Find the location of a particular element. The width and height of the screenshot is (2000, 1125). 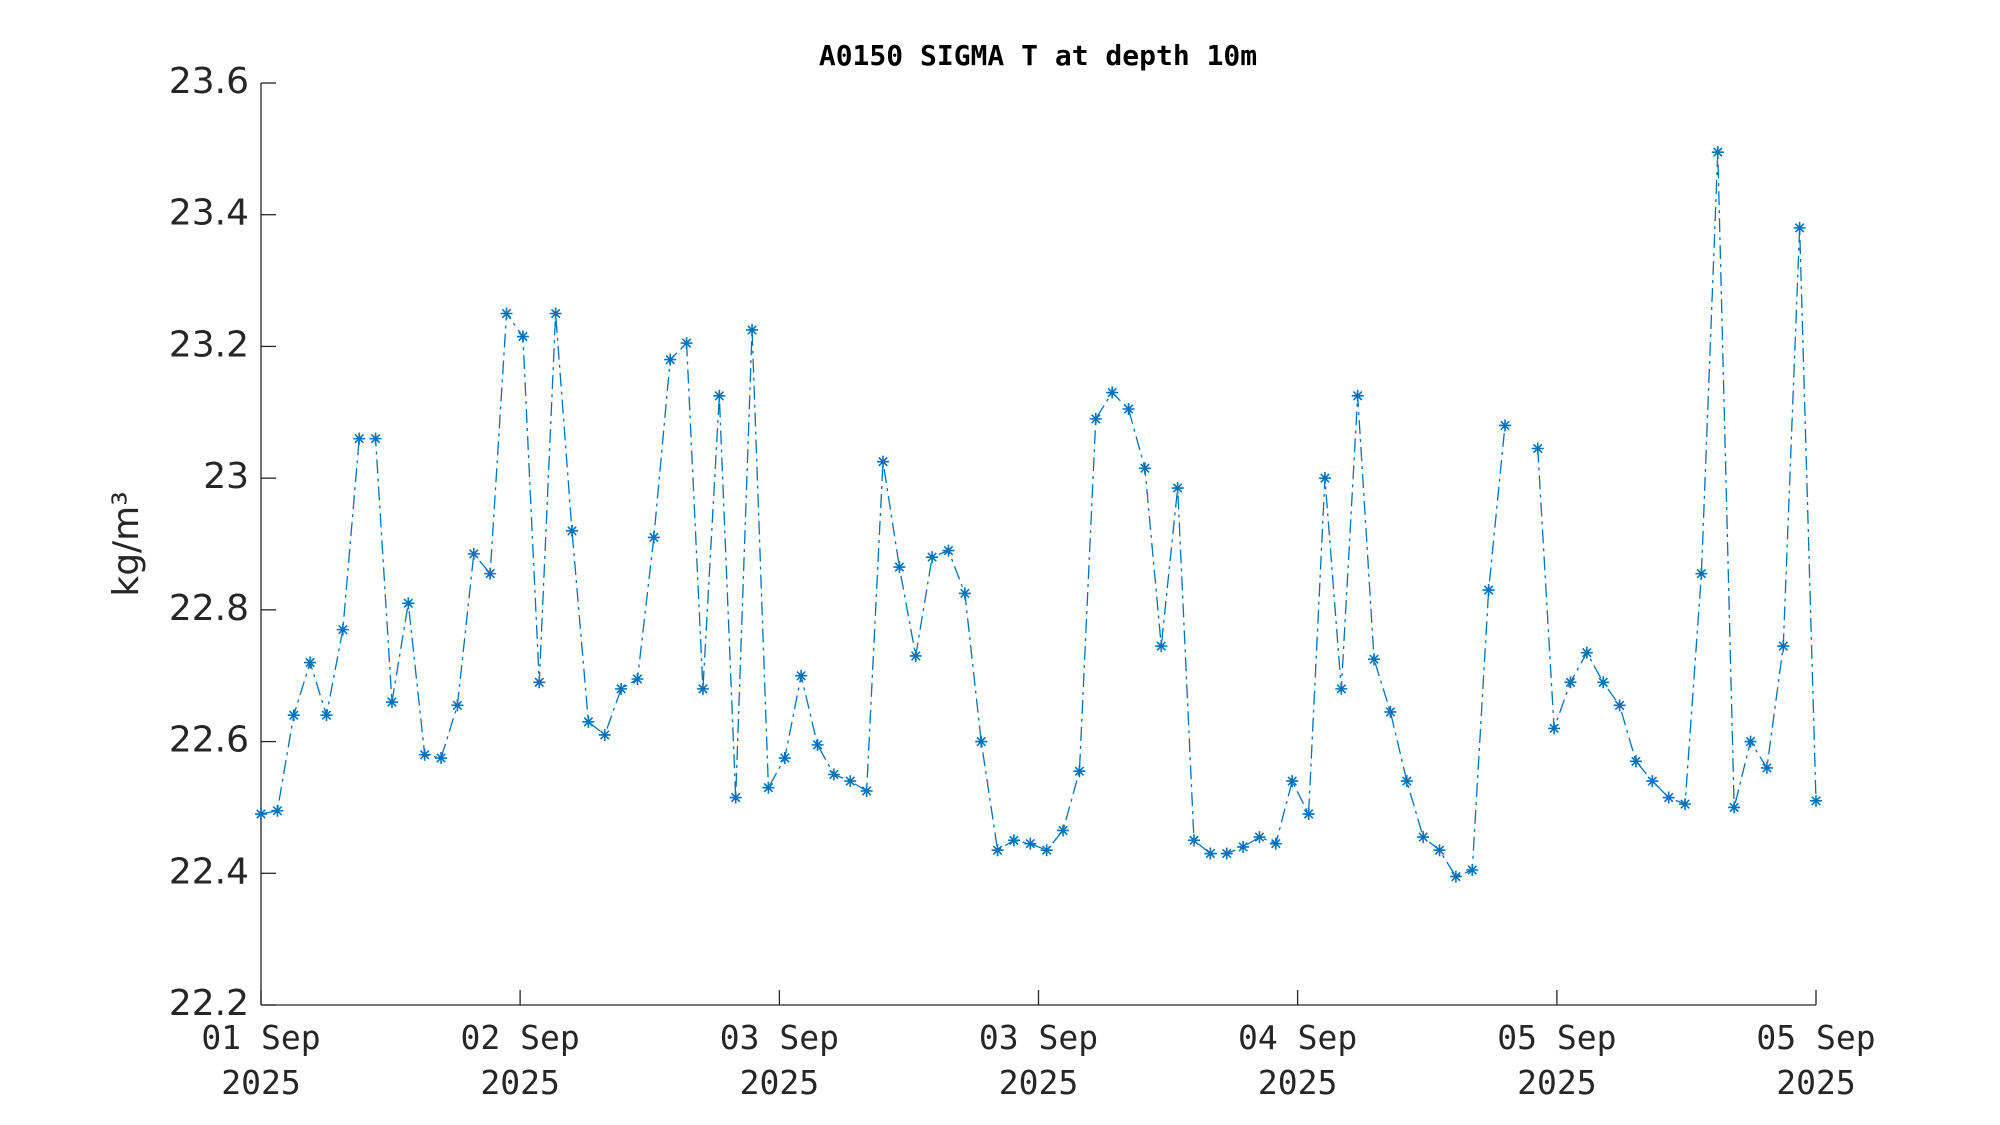

x-tick-label: 04 Sep 2025 is located at coordinates (1298, 1060).